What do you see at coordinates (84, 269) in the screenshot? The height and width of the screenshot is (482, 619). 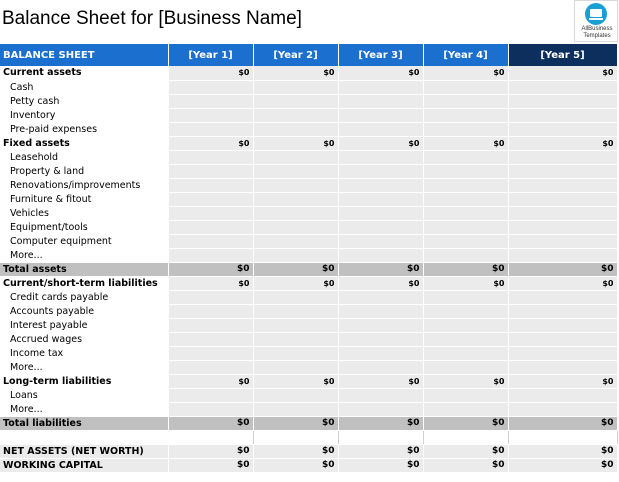 I see `row-label: Total assets` at bounding box center [84, 269].